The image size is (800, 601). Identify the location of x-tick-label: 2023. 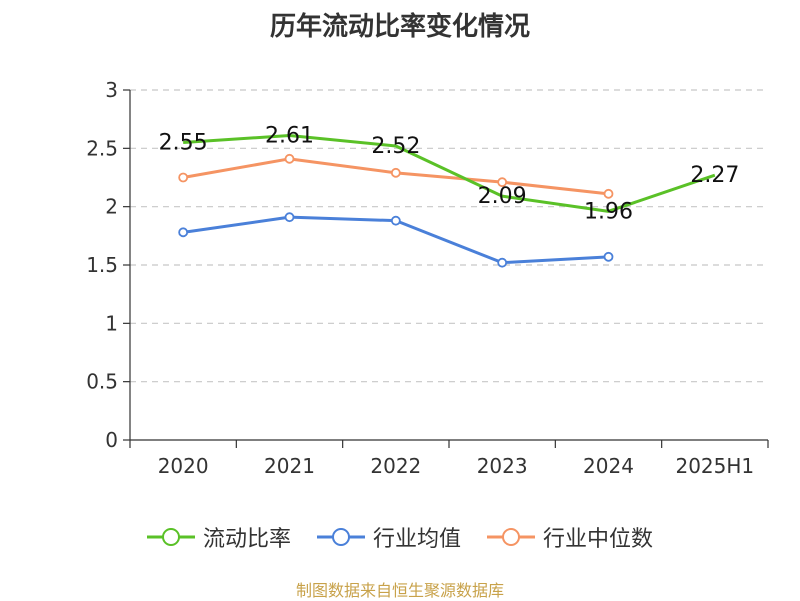
(502, 466).